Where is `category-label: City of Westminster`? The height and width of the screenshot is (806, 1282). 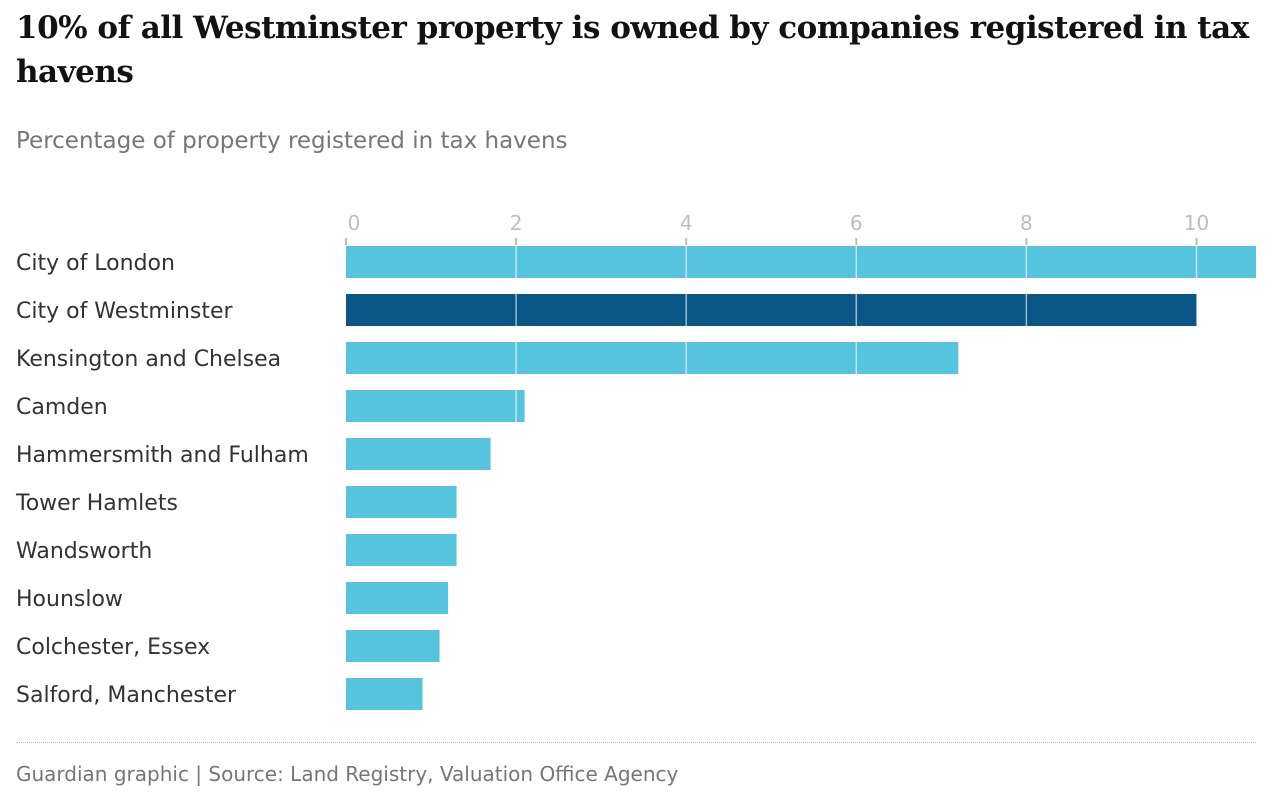
category-label: City of Westminster is located at coordinates (125, 311).